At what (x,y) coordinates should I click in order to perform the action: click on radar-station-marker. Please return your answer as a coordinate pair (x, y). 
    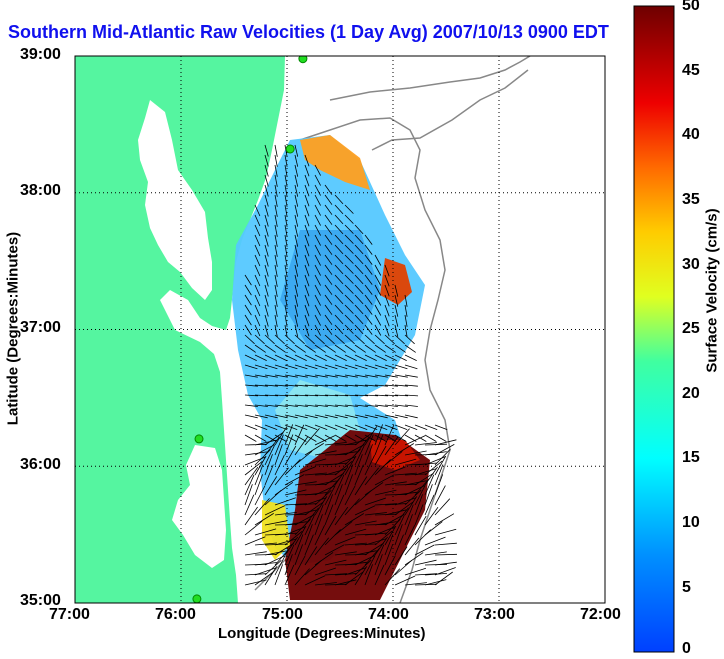
    Looking at the image, I should click on (290, 149).